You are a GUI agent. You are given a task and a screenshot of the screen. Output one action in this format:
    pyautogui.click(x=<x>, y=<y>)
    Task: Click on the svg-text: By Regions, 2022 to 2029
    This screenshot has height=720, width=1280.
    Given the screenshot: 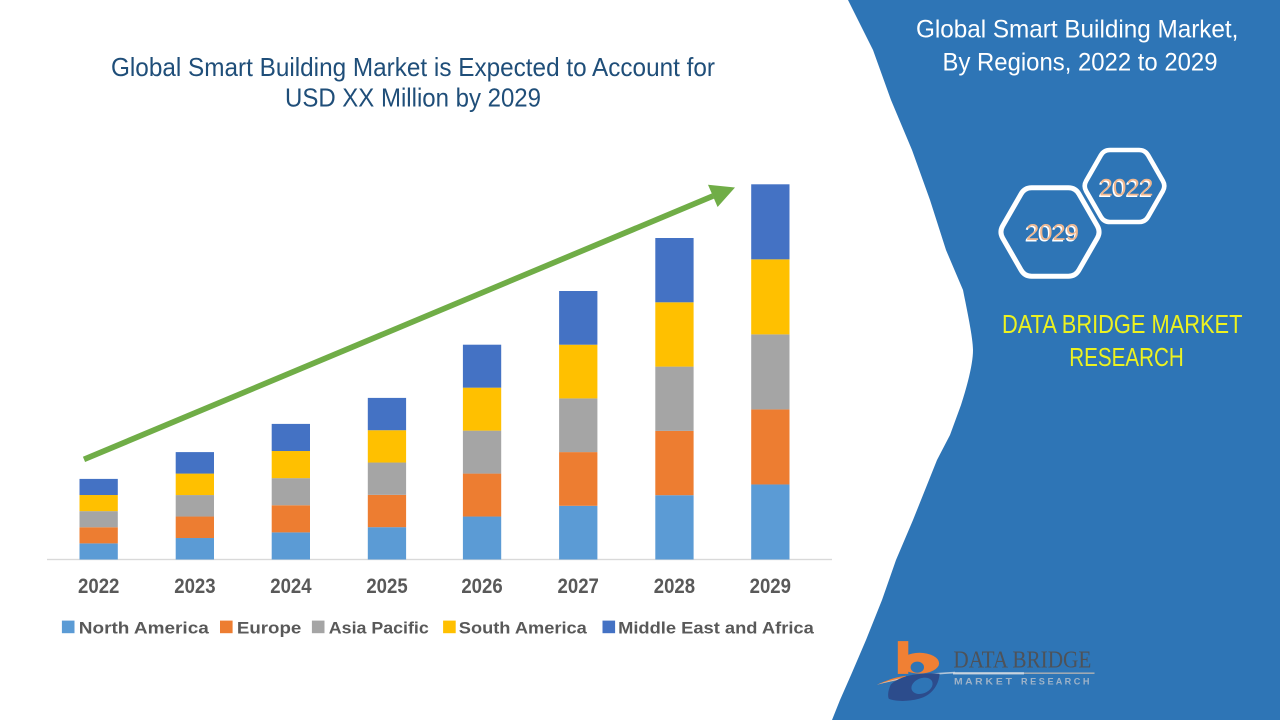 What is the action you would take?
    pyautogui.click(x=1080, y=62)
    